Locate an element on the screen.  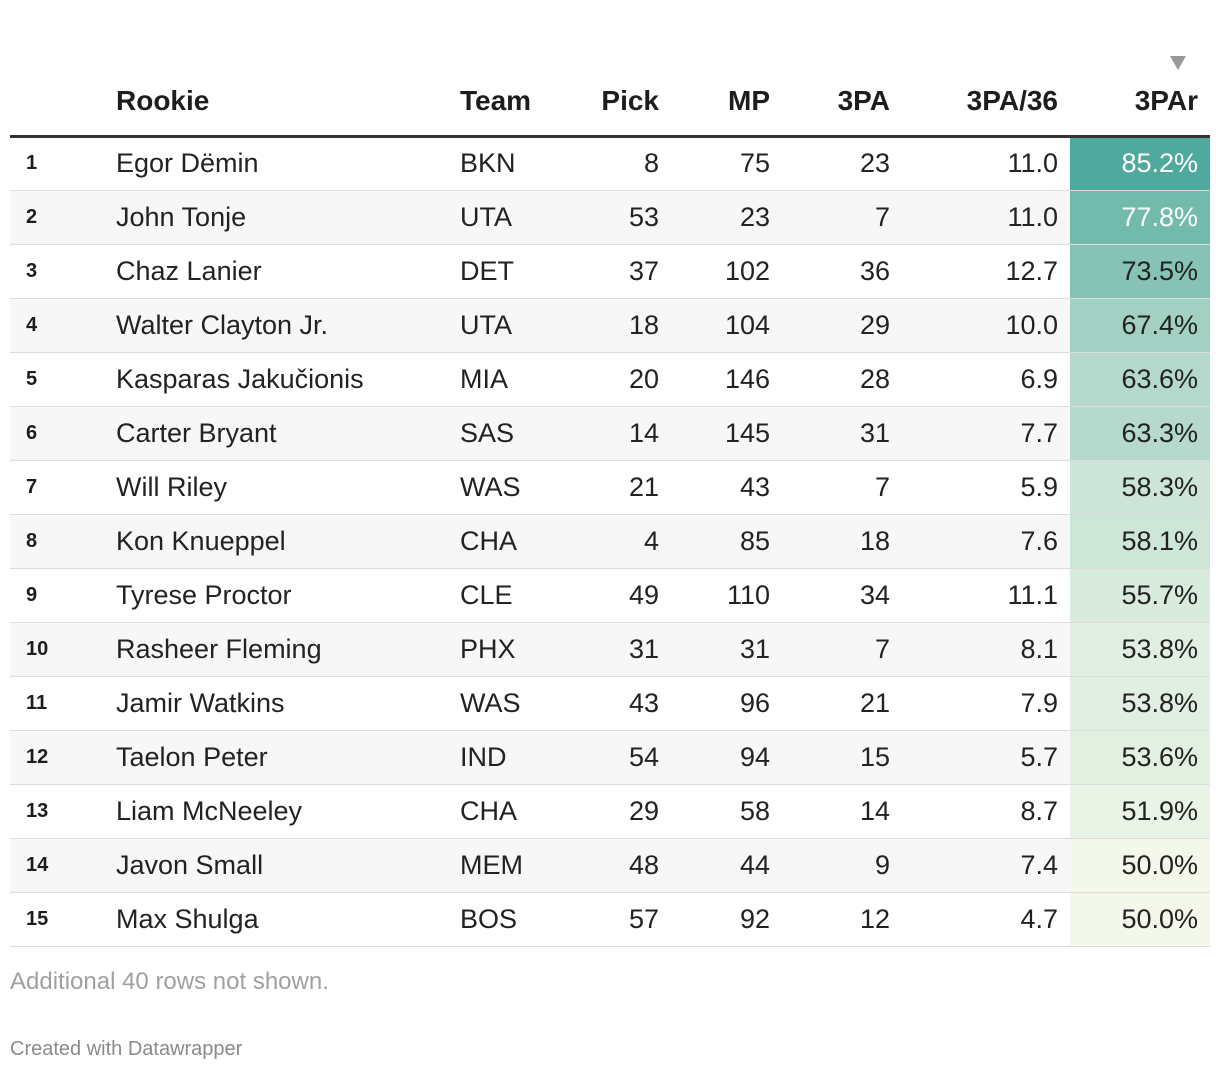
pick-cell: 4 is located at coordinates (615, 541).